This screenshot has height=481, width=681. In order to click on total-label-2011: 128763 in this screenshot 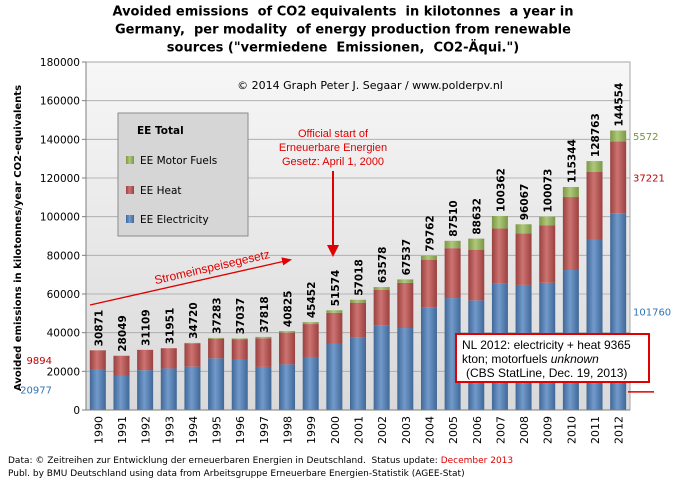, I will do `click(596, 135)`.